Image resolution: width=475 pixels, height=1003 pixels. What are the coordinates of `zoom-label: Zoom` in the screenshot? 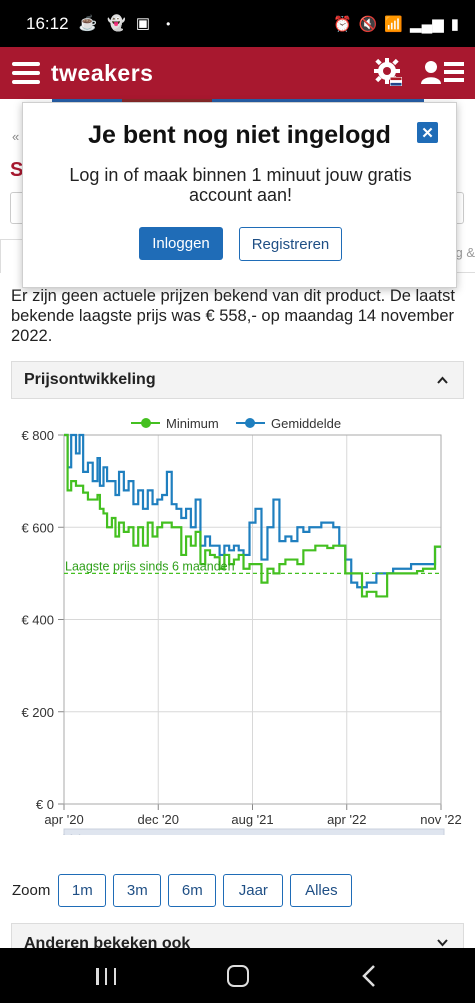 It's located at (31, 890).